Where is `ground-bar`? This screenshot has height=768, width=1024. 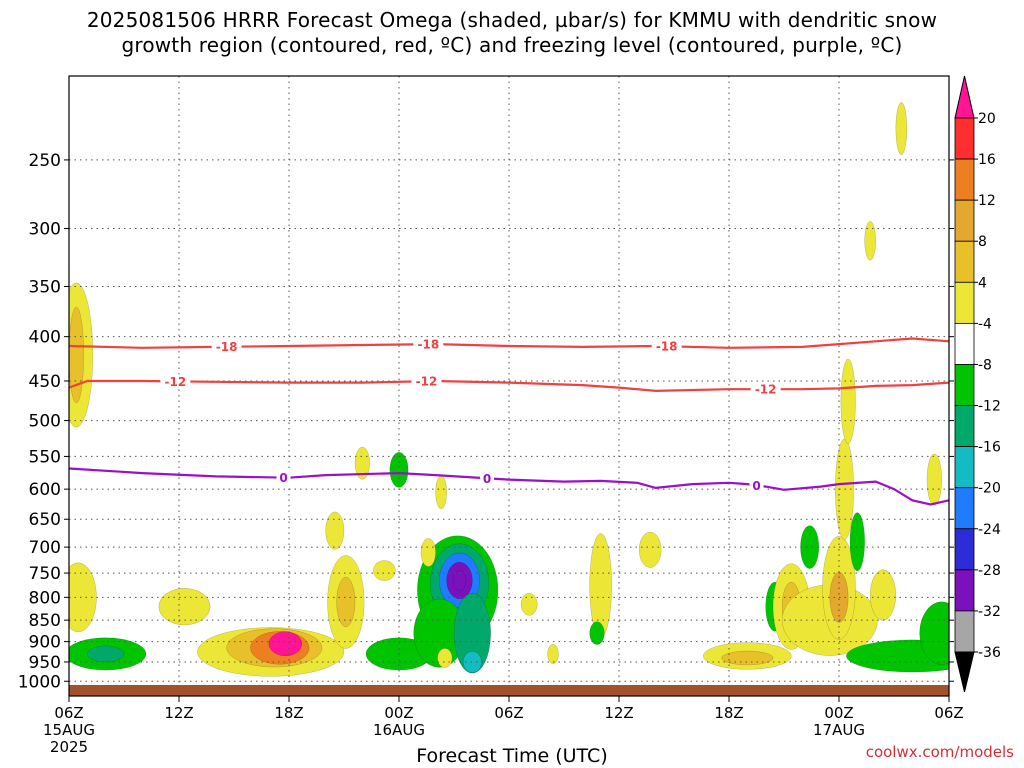
ground-bar is located at coordinates (509, 690).